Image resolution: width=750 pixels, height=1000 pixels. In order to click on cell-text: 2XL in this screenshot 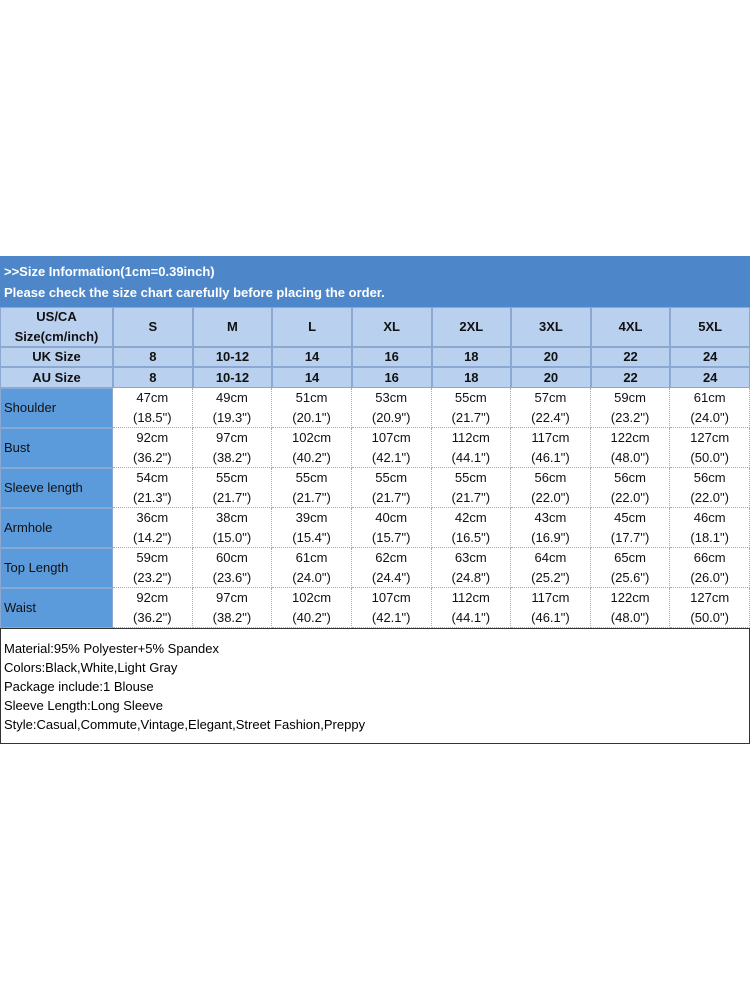, I will do `click(471, 326)`.